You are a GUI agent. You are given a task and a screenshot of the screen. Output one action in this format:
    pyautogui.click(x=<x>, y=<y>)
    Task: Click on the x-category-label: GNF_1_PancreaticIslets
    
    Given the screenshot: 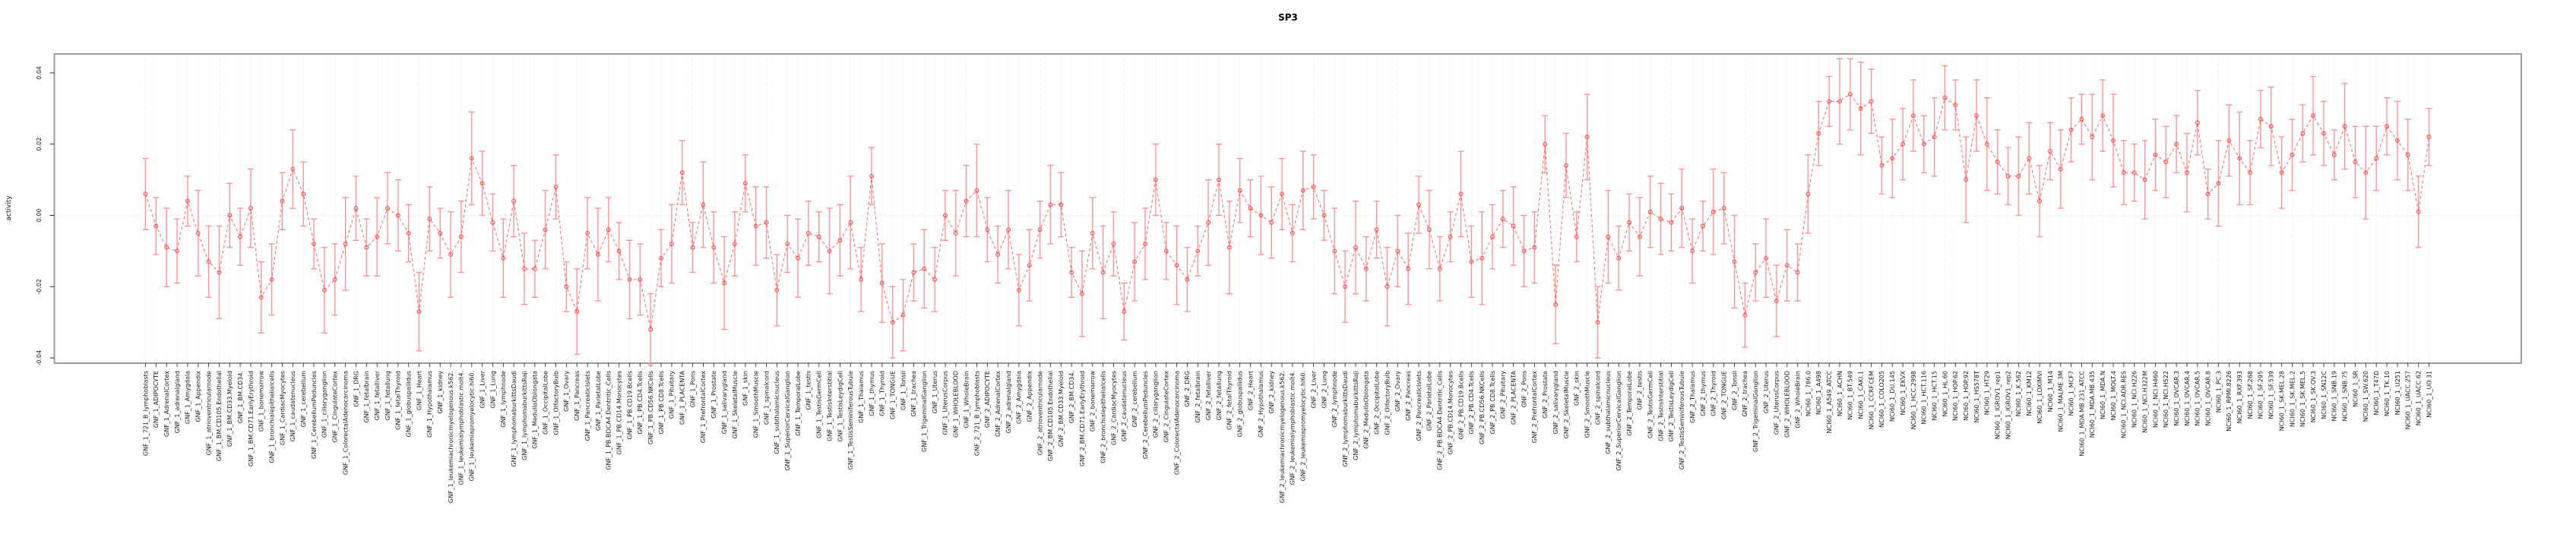 What is the action you would take?
    pyautogui.click(x=587, y=406)
    